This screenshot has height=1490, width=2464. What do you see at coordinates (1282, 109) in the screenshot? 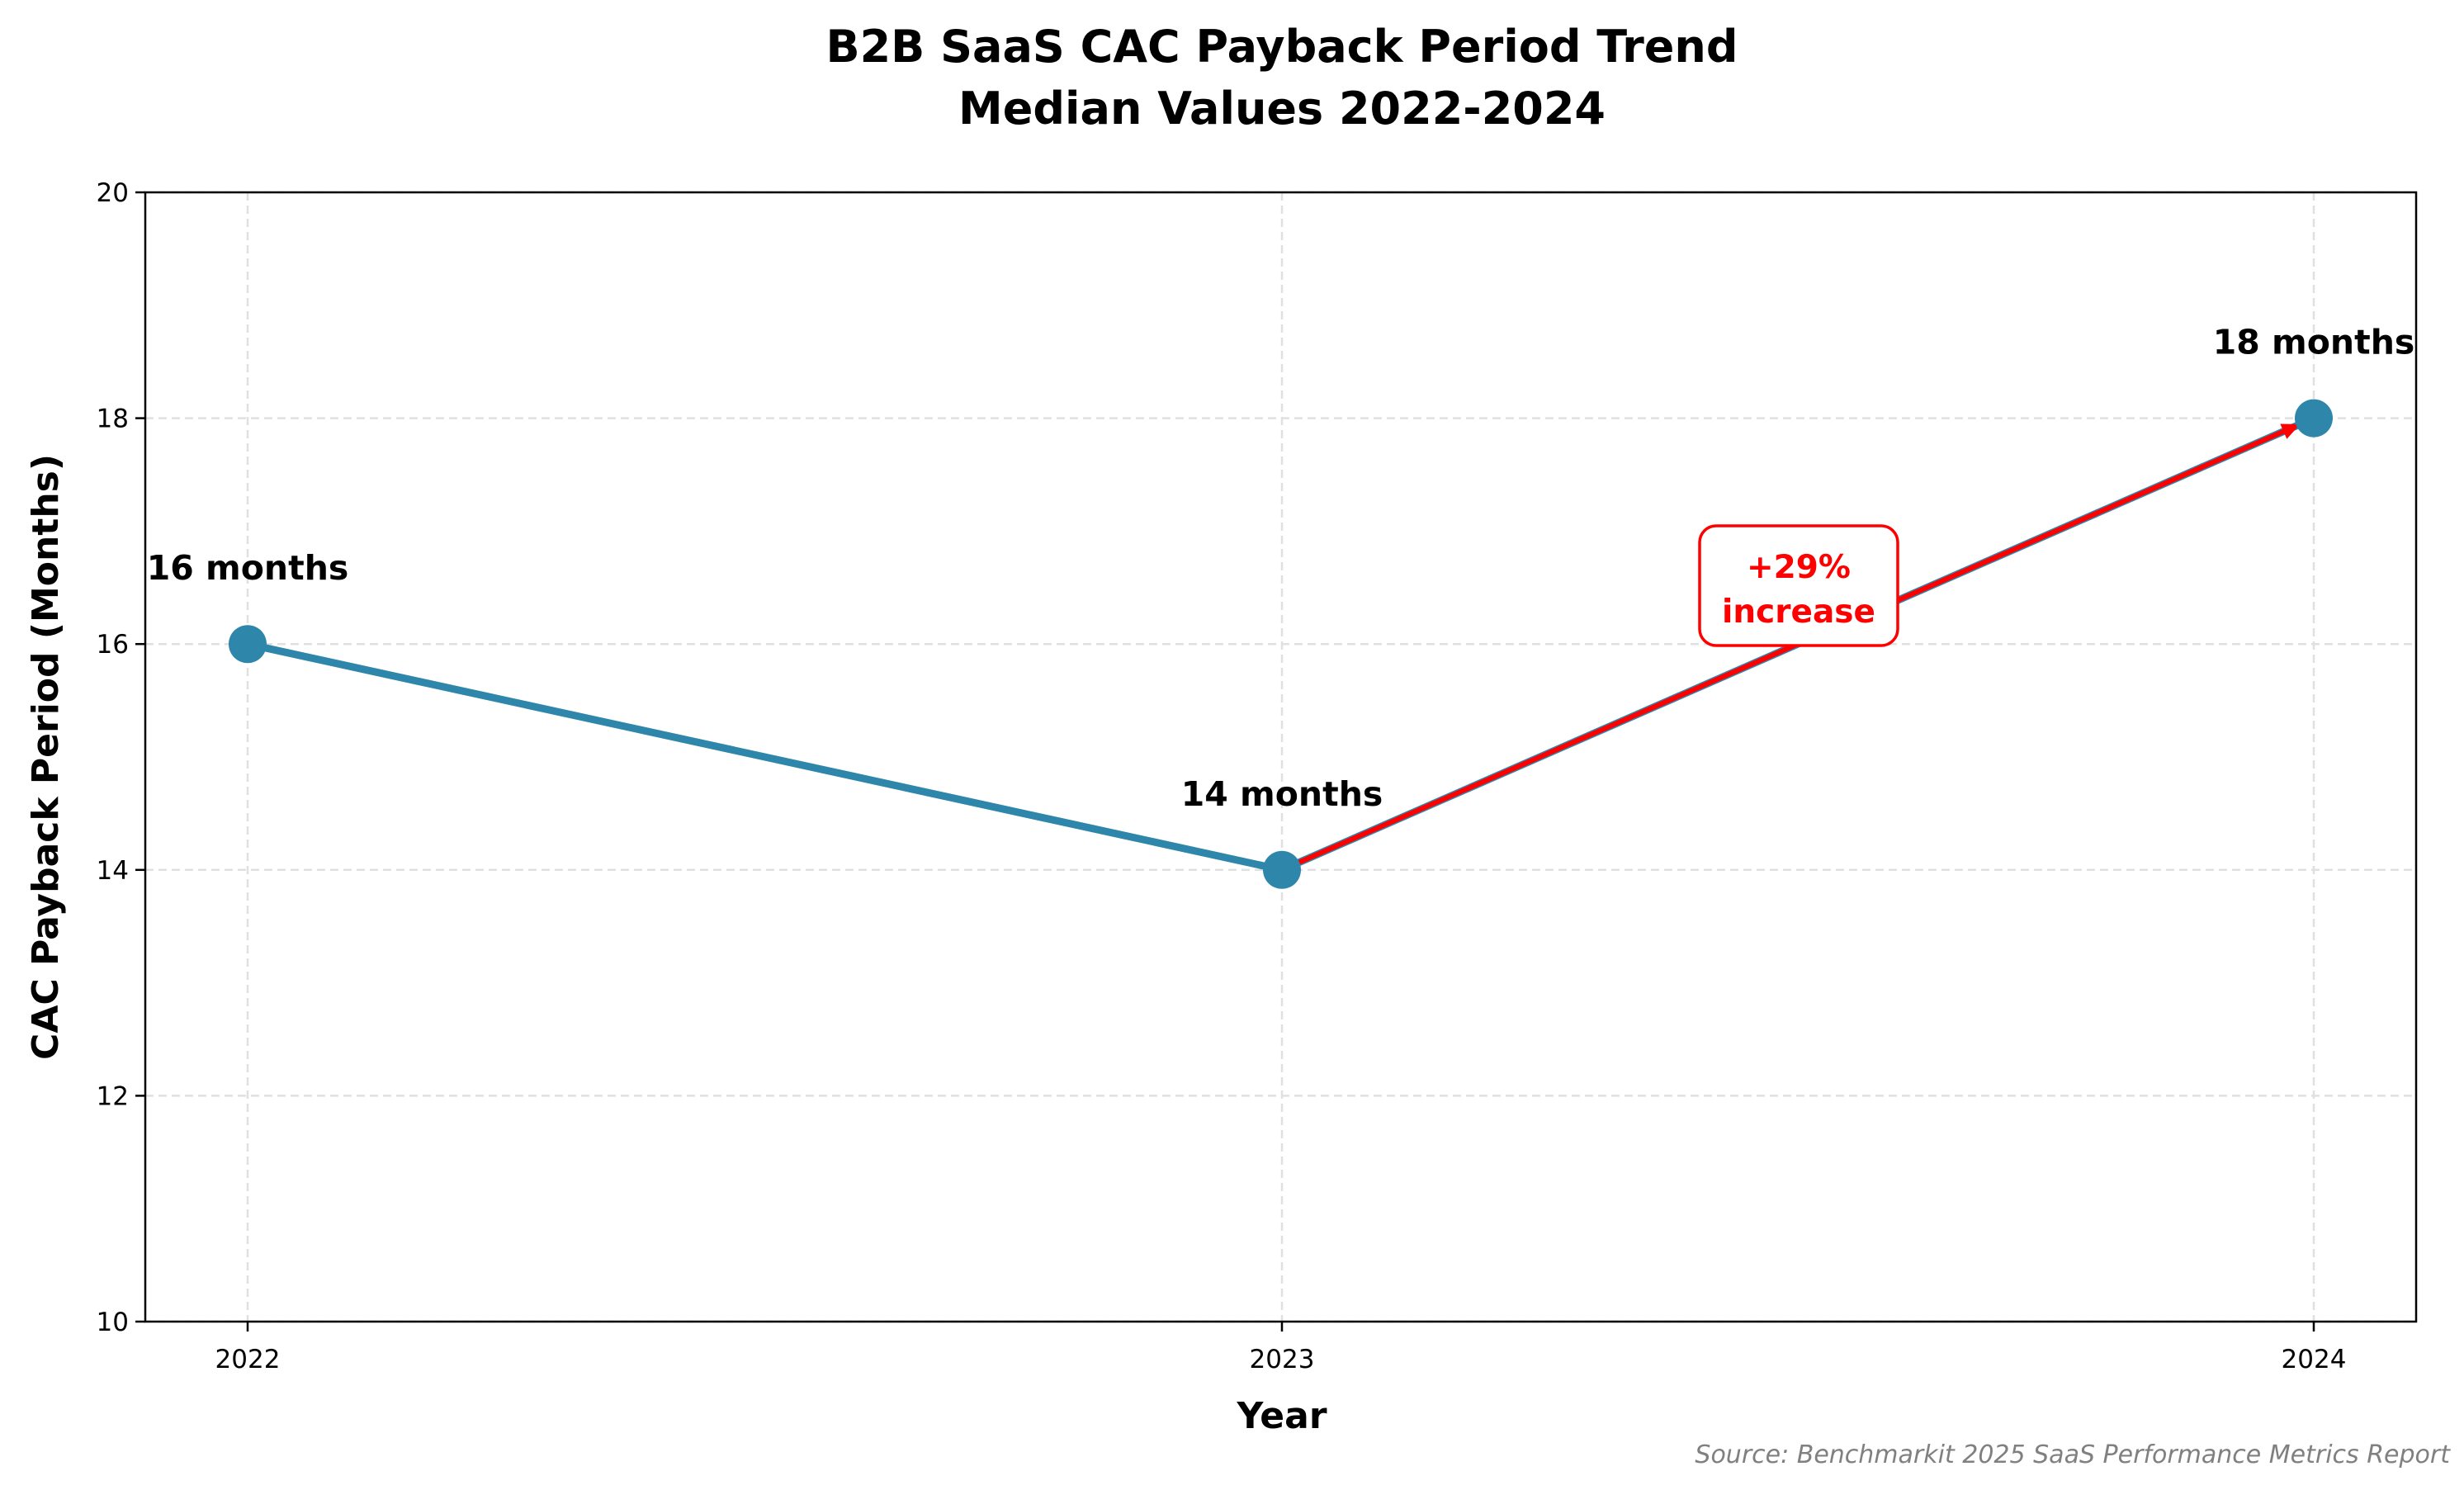
I see `chart-subtitle: Median Values 2022-2024` at bounding box center [1282, 109].